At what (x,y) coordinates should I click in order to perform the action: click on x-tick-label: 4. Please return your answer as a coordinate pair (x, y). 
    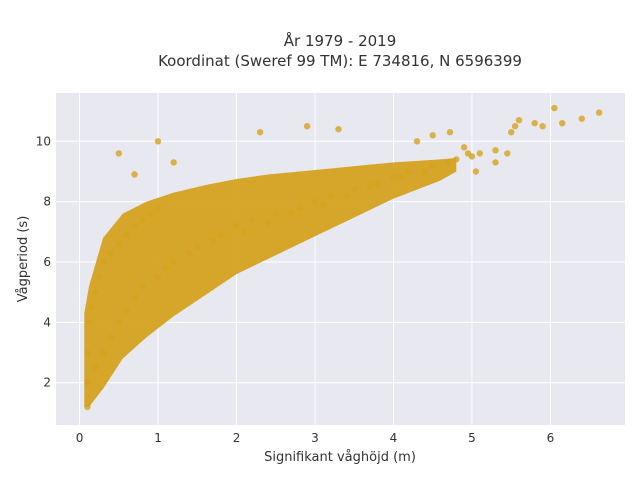
    Looking at the image, I should click on (394, 438).